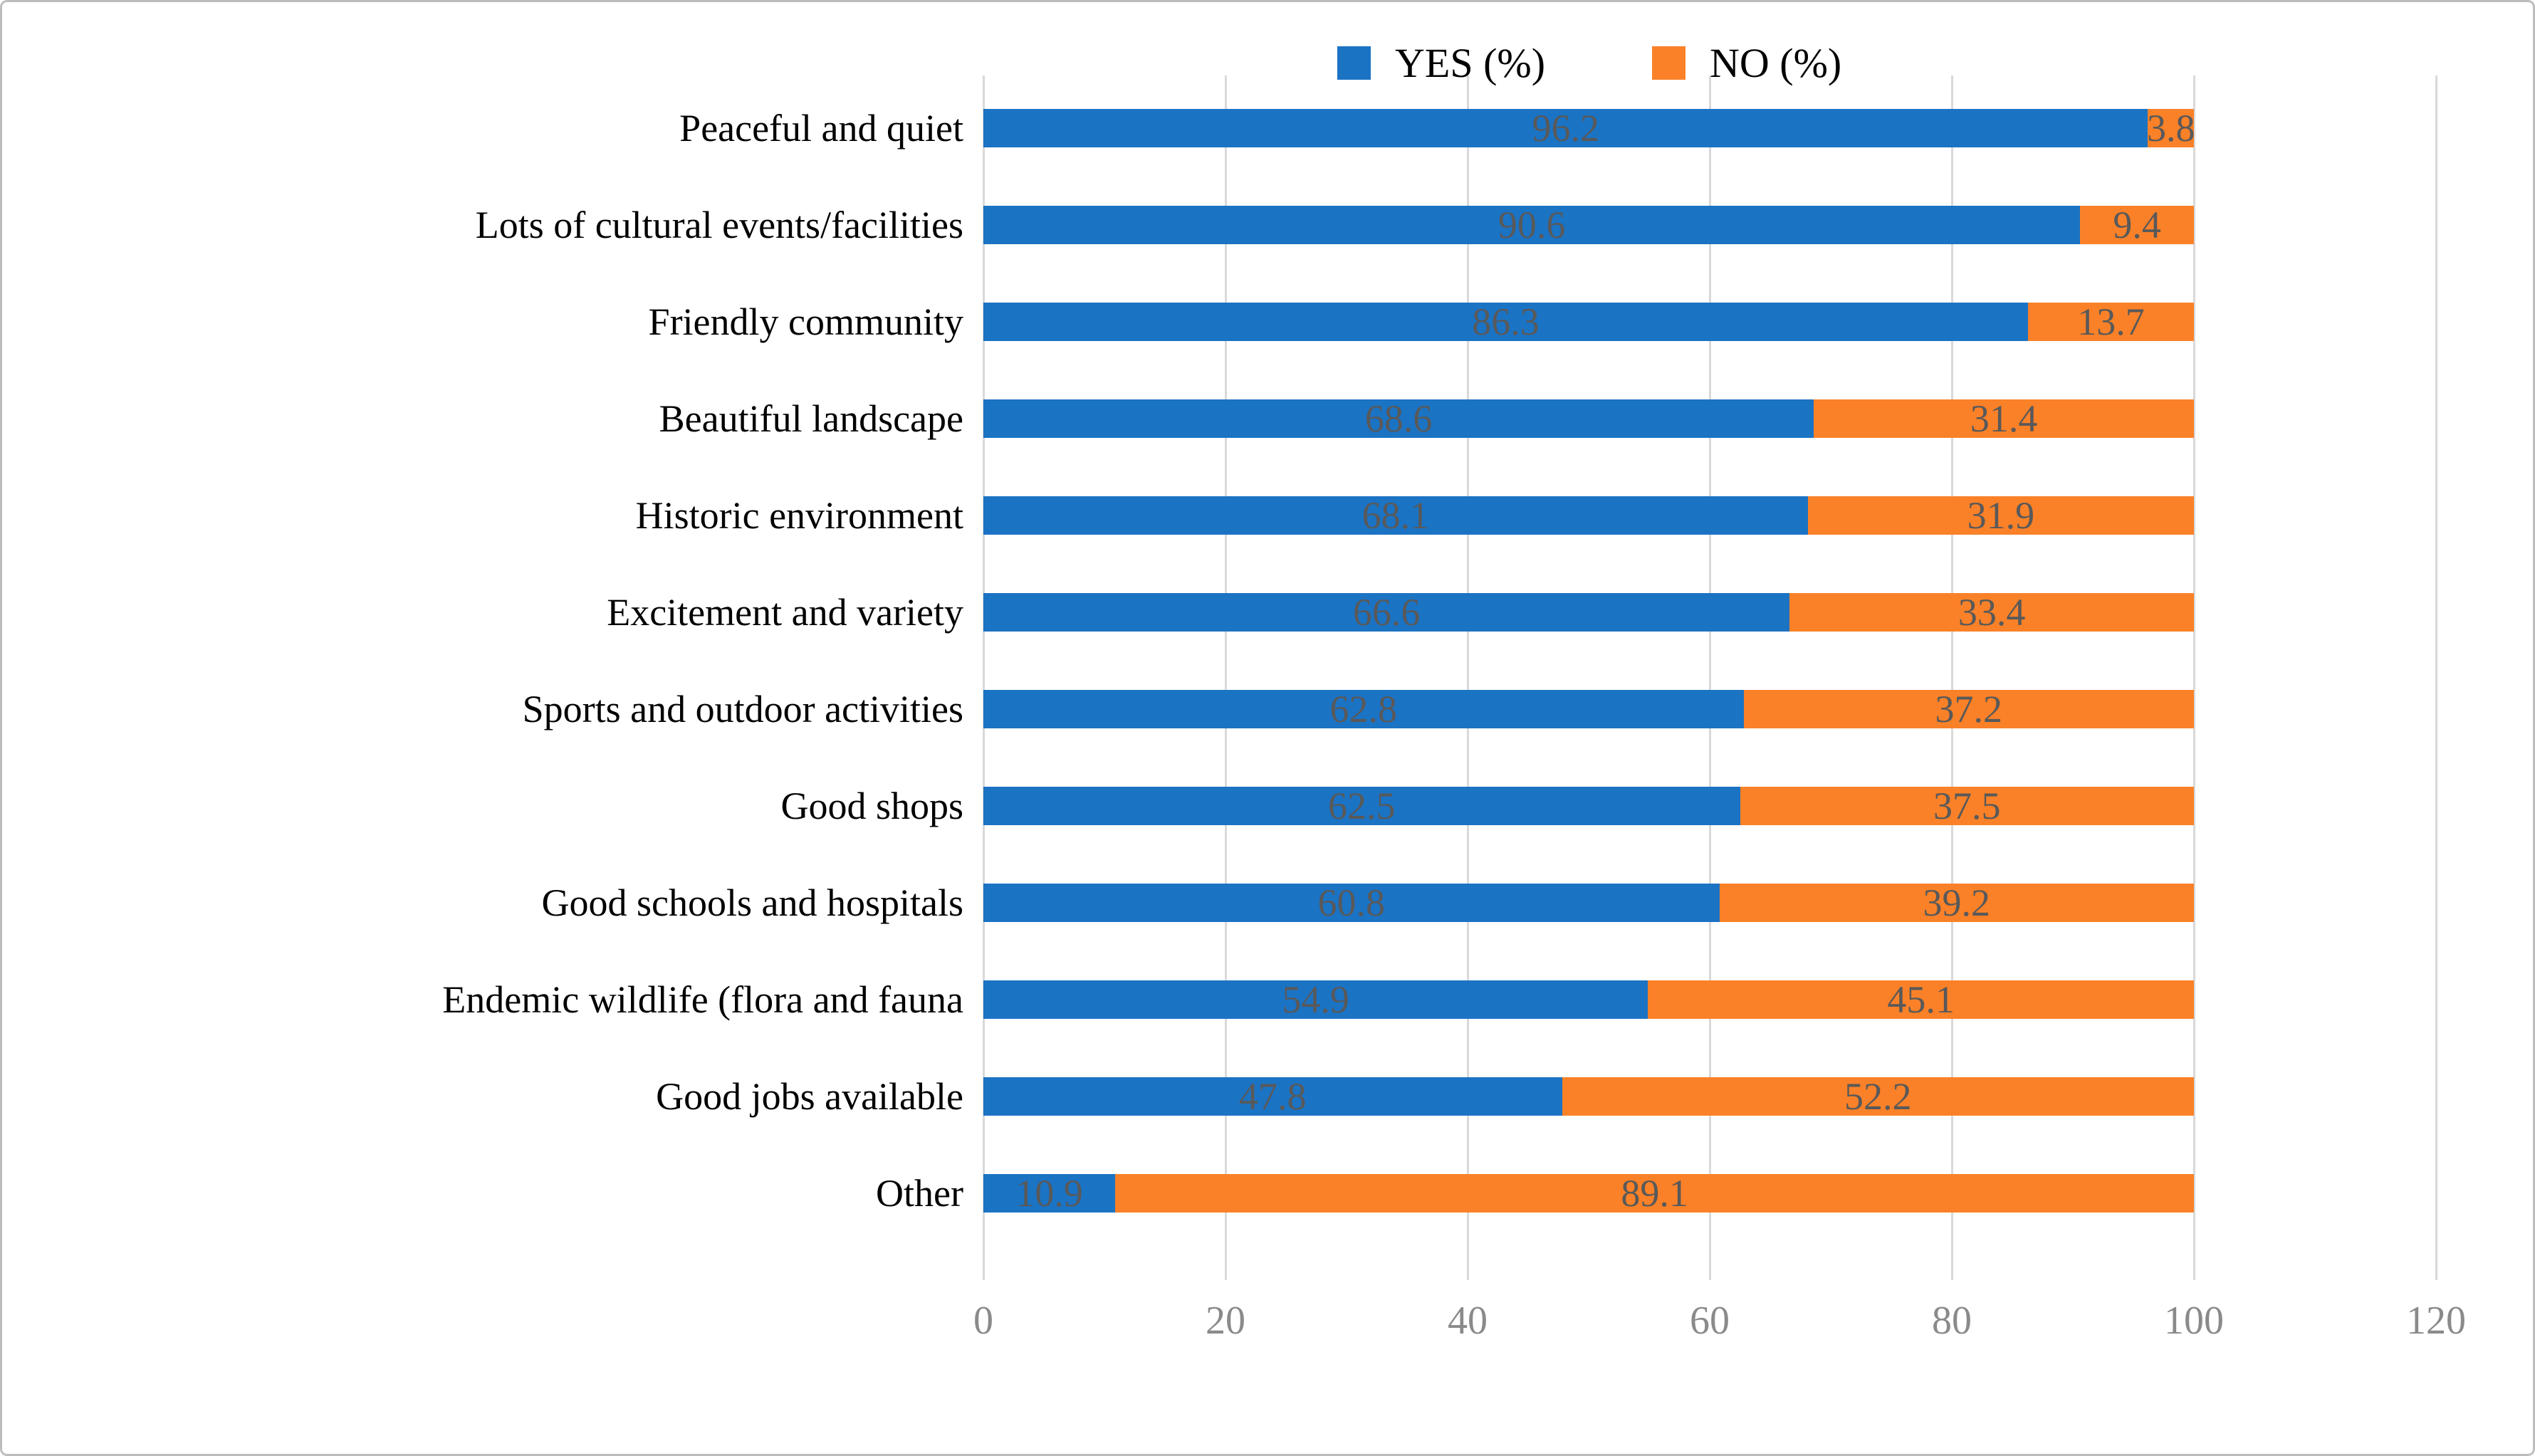  Describe the element at coordinates (2436, 1321) in the screenshot. I see `x-axis-tick-label: 120` at that location.